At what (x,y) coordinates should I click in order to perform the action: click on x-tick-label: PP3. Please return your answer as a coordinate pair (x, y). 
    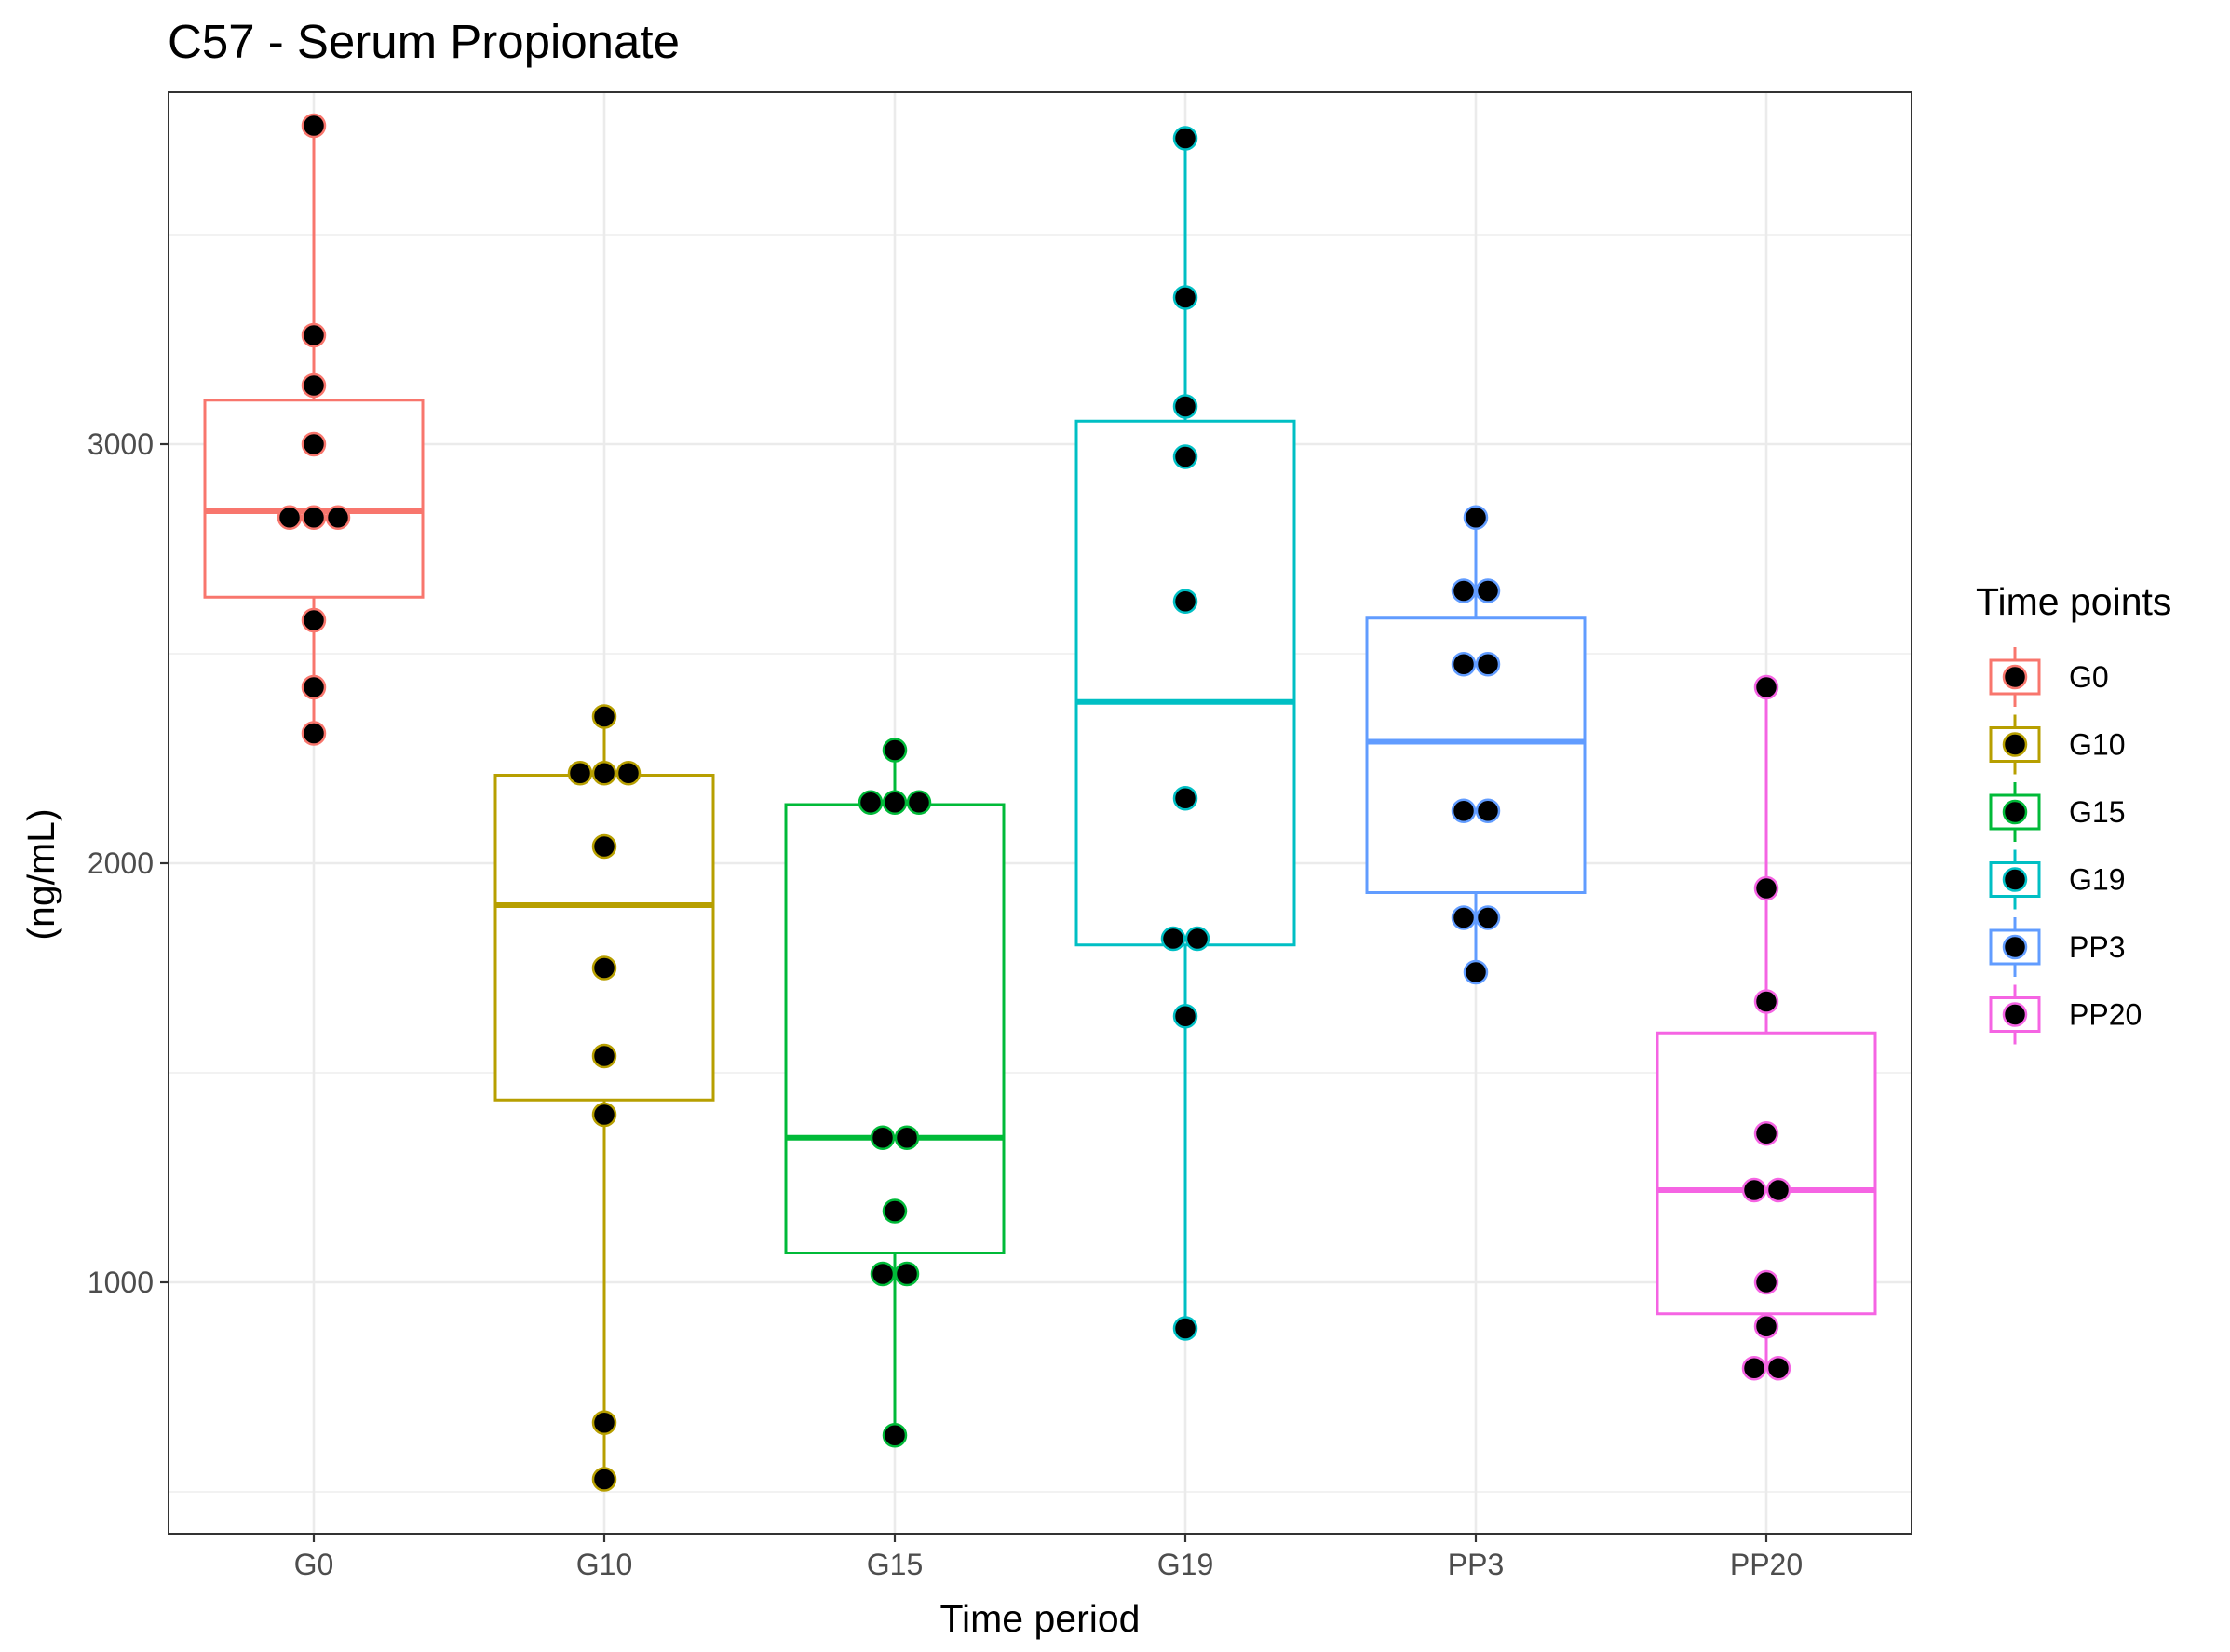
    Looking at the image, I should click on (1476, 1564).